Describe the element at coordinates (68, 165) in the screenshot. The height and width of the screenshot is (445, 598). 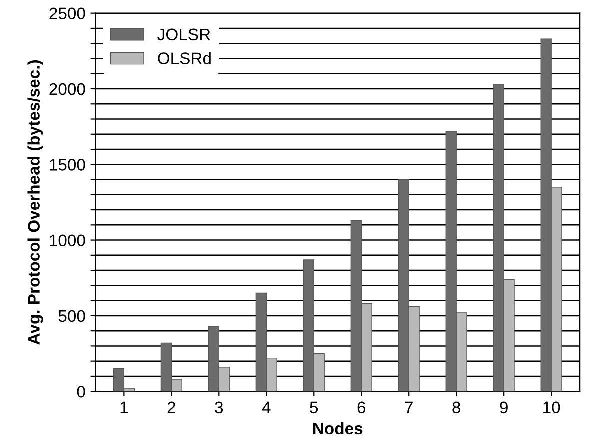
I see `y-tick-label: 1500` at that location.